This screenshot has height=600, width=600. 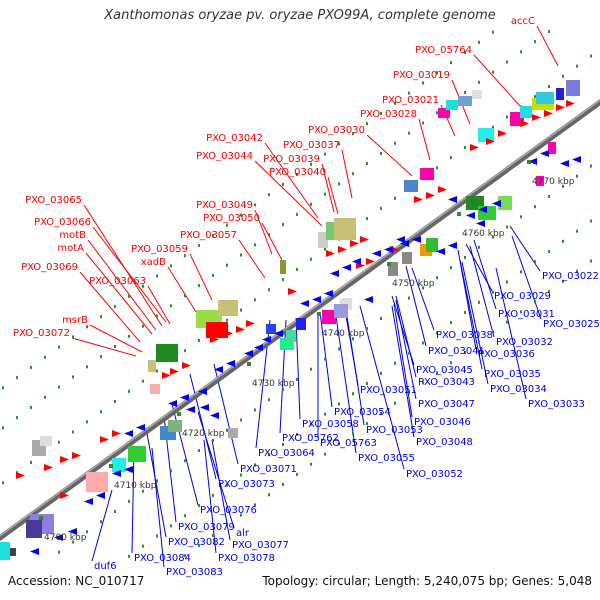 I want to click on gene-label: PXO_03028, so click(x=388, y=114).